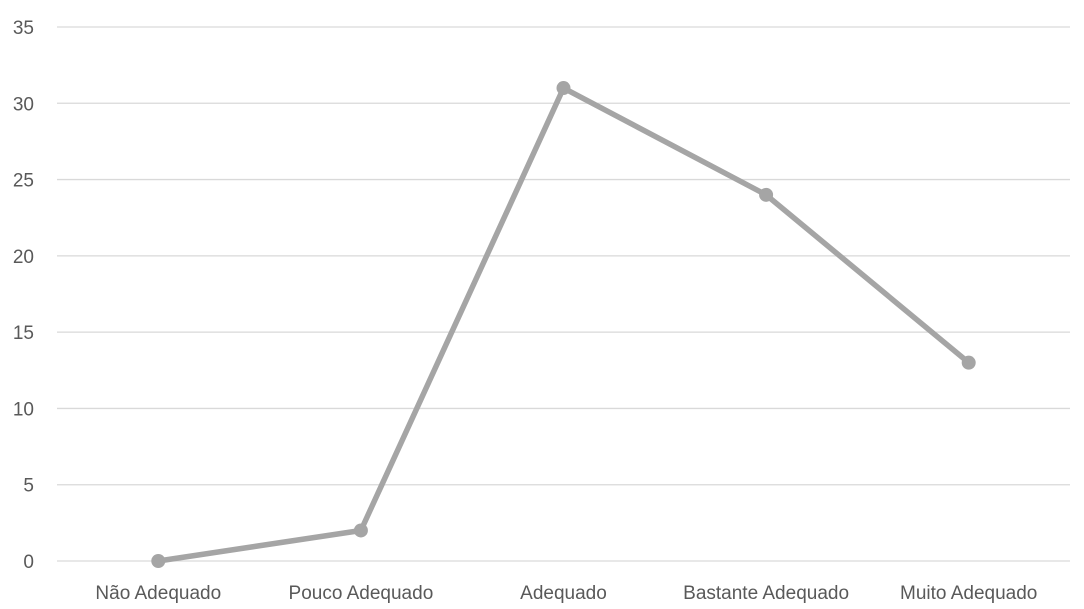 The height and width of the screenshot is (609, 1084). What do you see at coordinates (361, 593) in the screenshot?
I see `x-tick-label: Pouco Adequado` at bounding box center [361, 593].